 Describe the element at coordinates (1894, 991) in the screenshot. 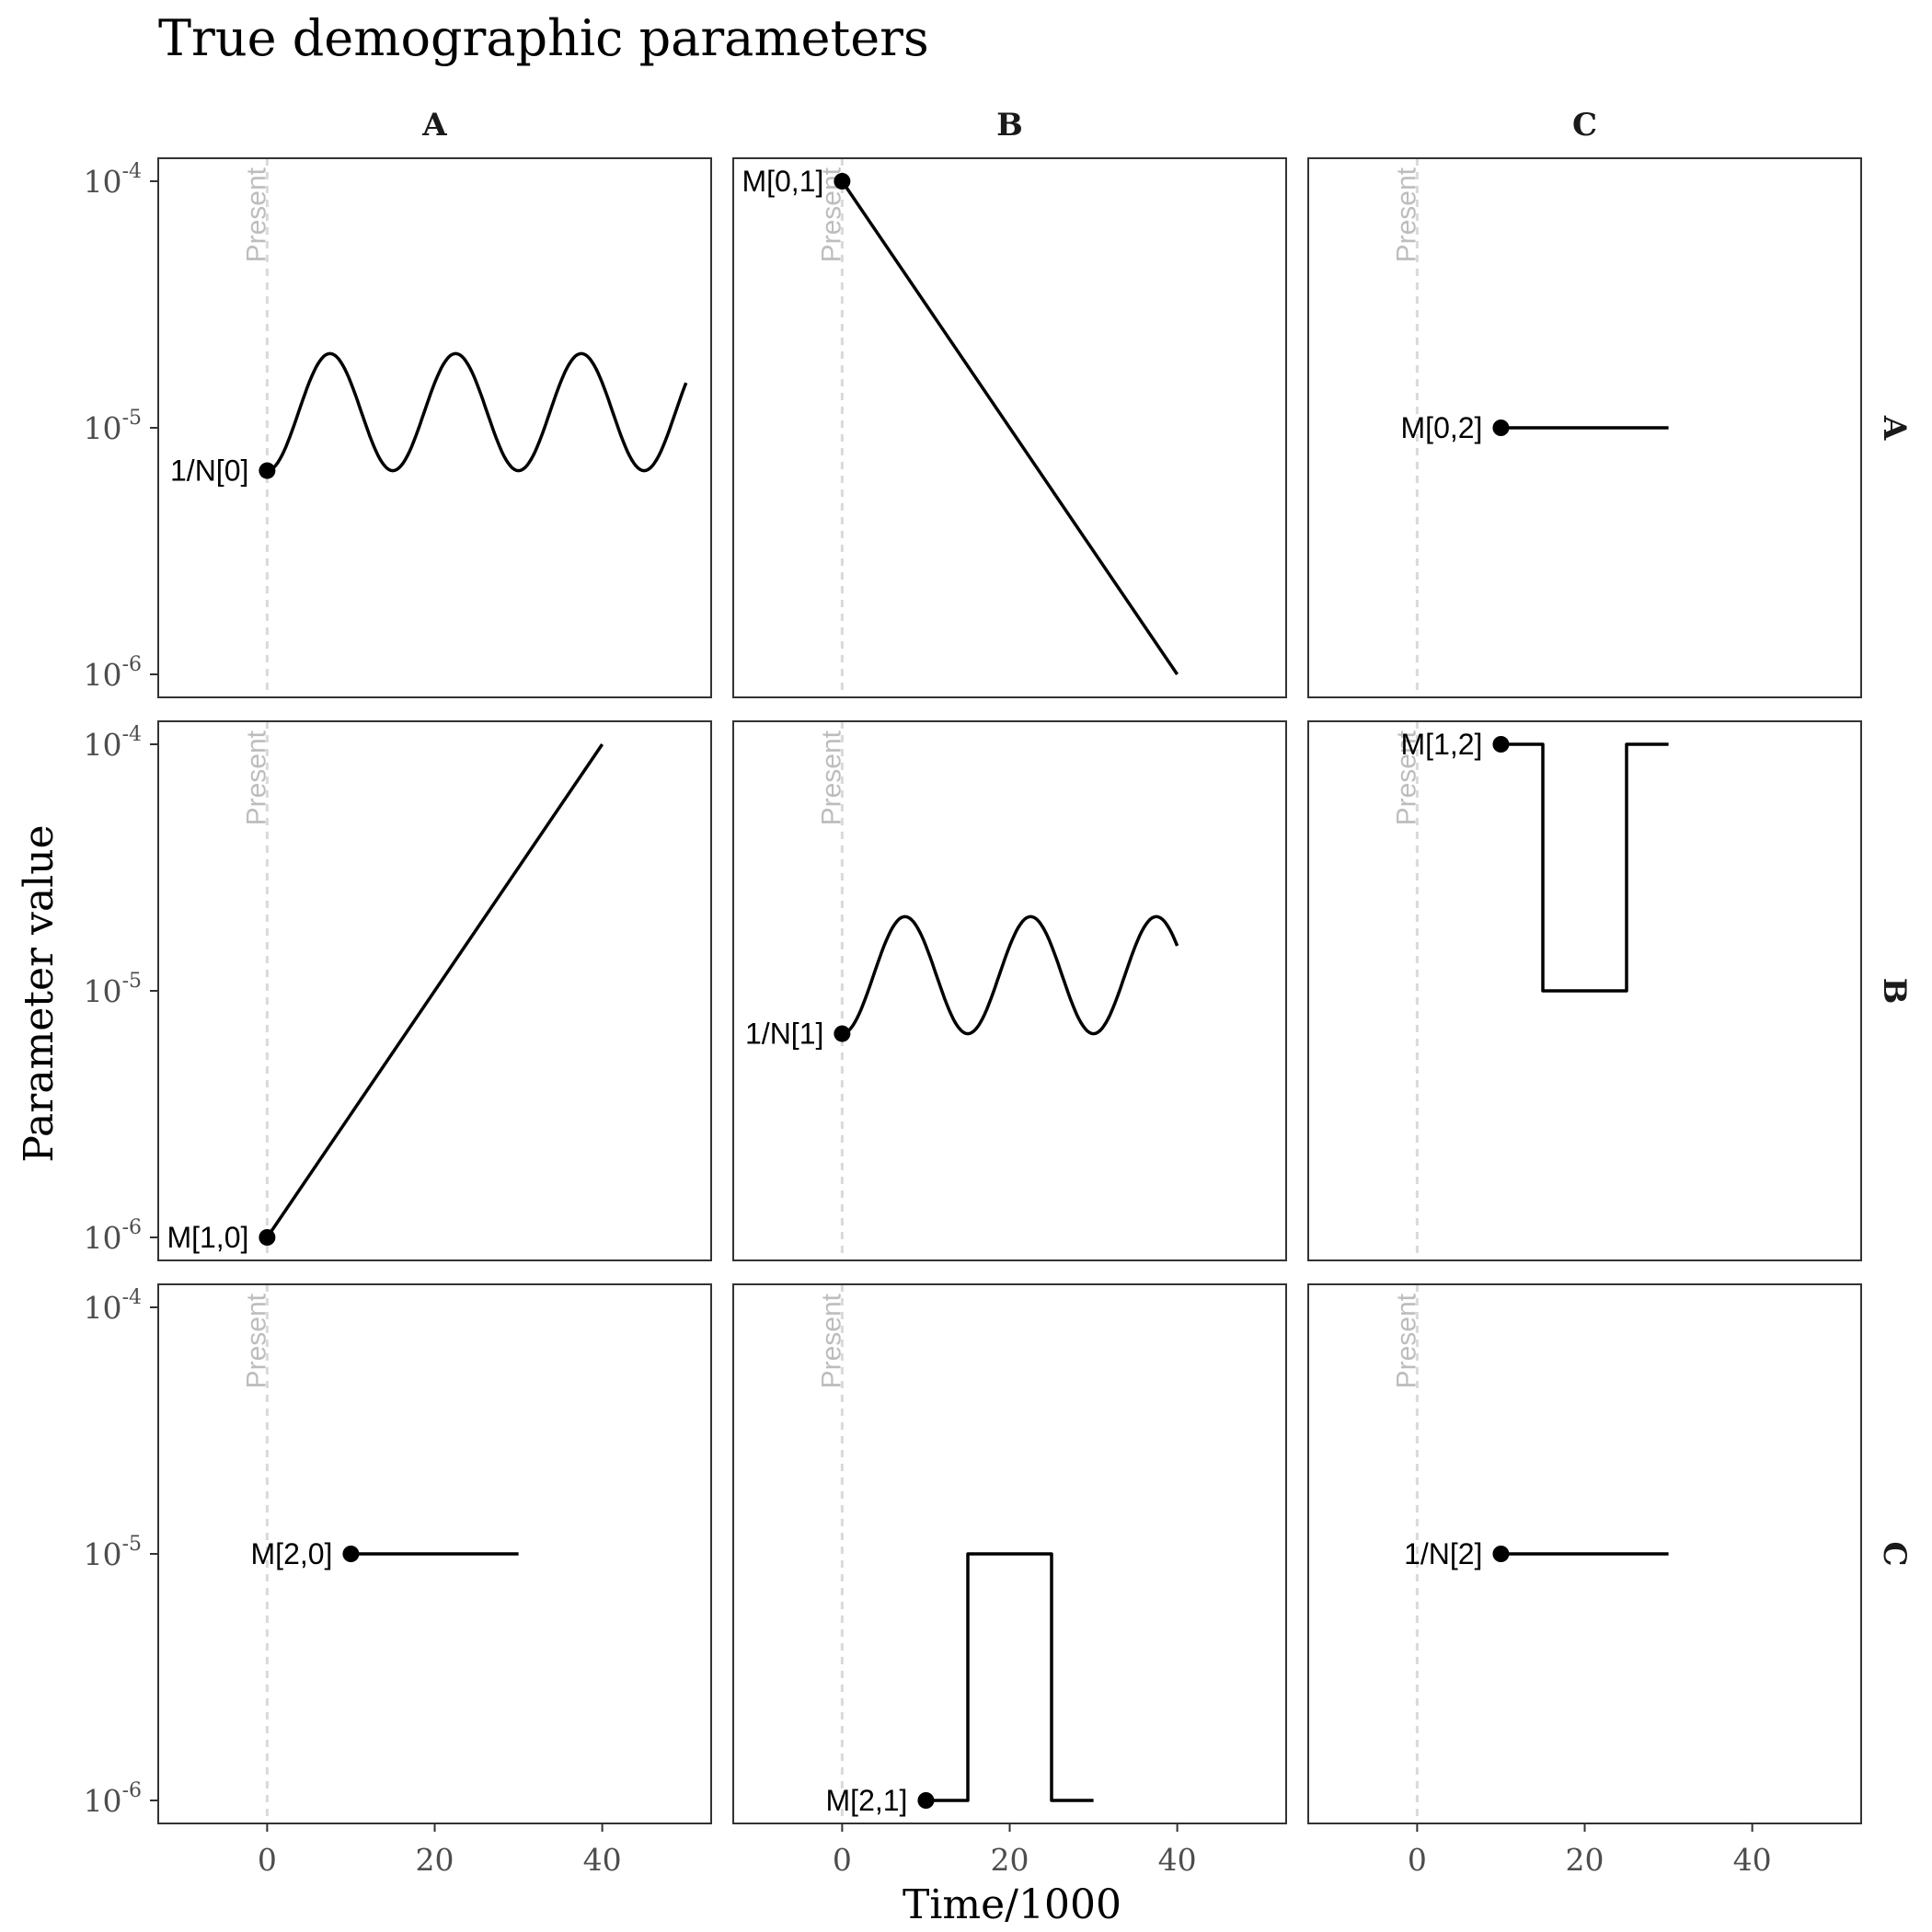

I see `row-strip-label: B` at that location.